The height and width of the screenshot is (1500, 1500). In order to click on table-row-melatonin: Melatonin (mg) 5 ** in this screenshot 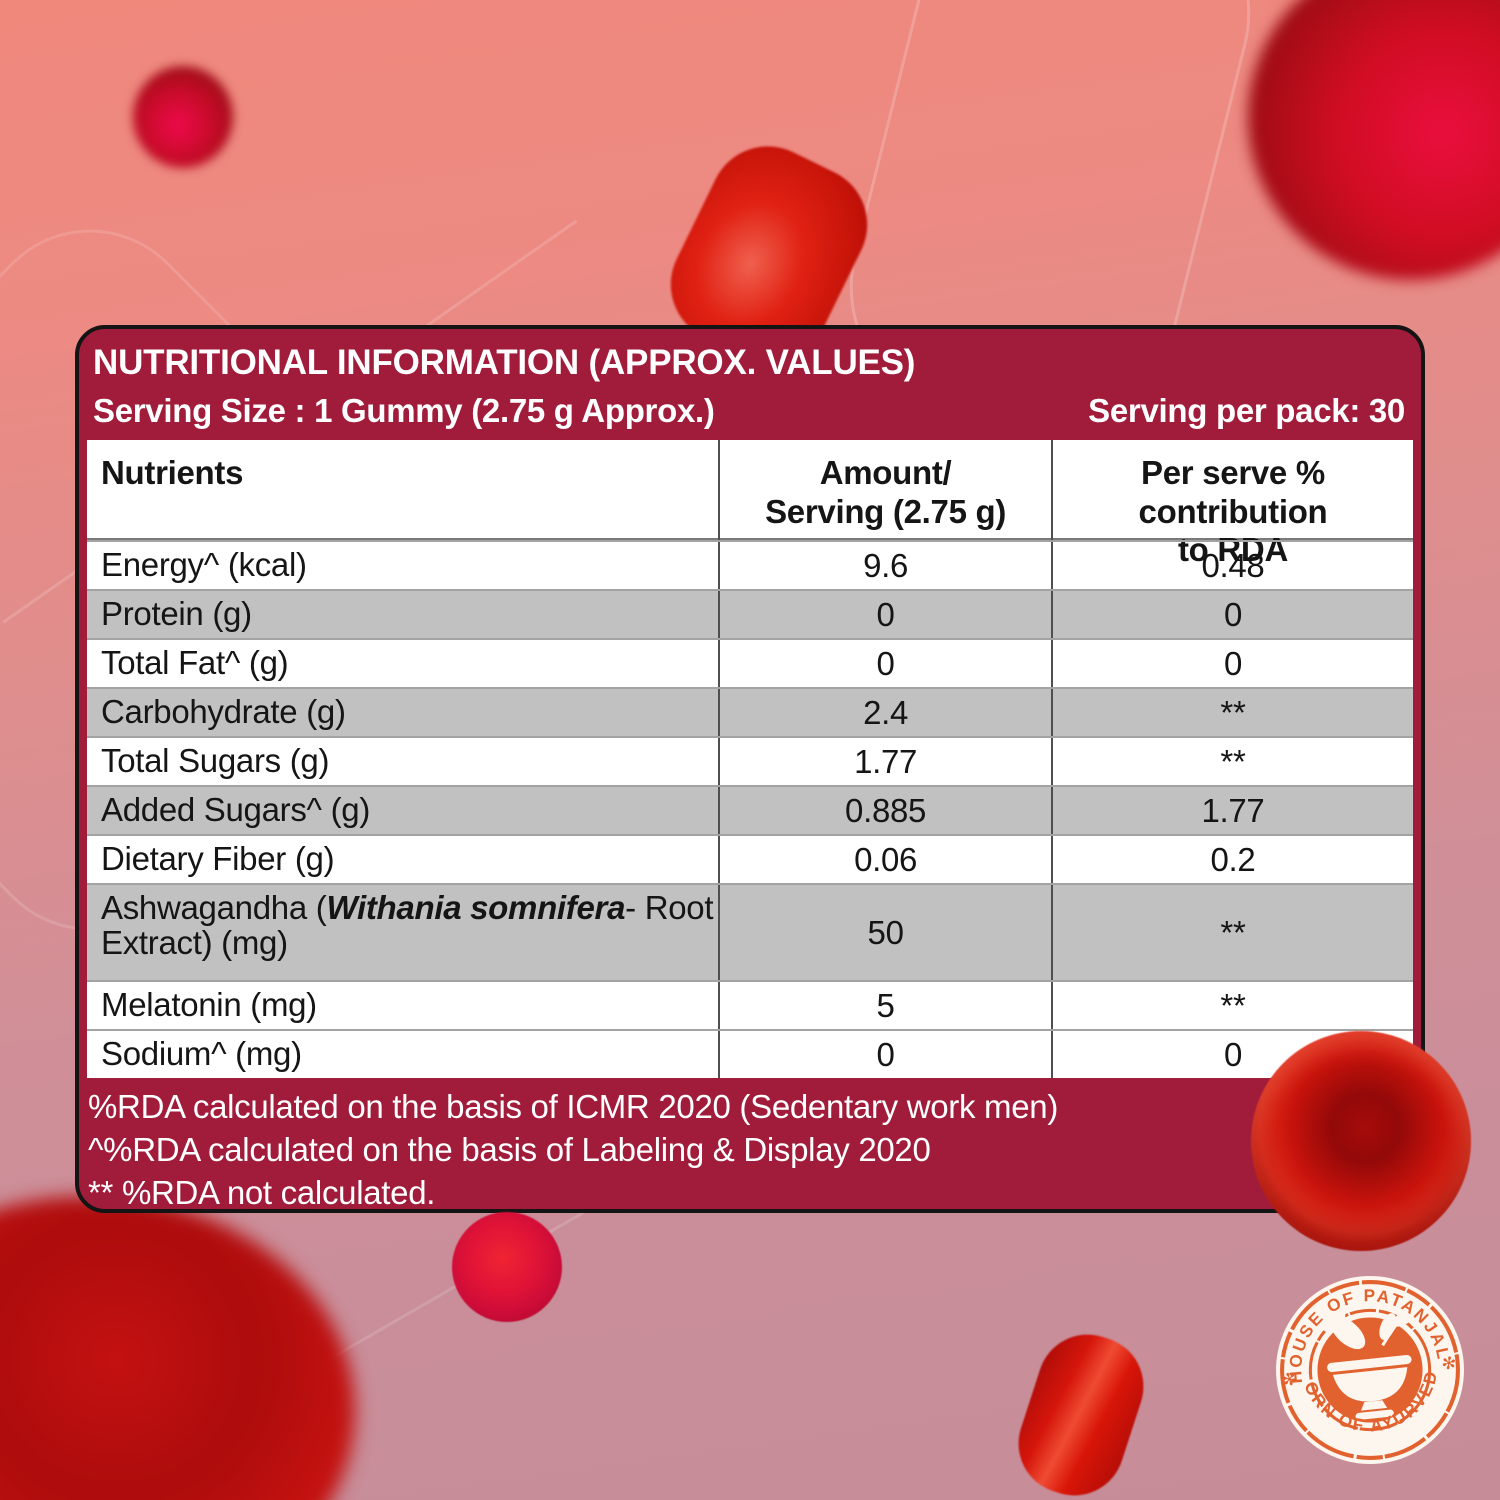, I will do `click(750, 1004)`.